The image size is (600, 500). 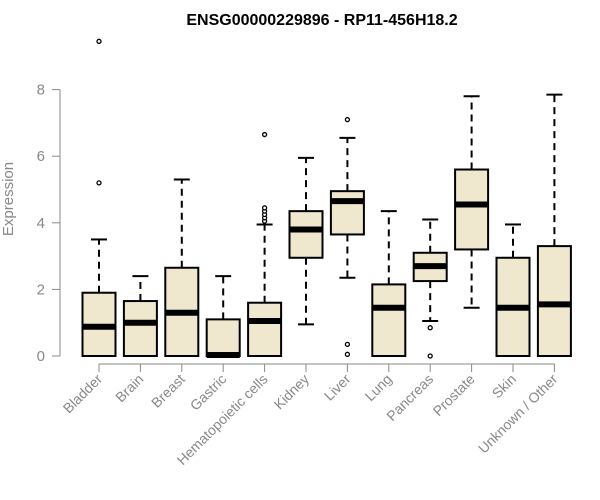 What do you see at coordinates (49, 223) in the screenshot?
I see `y-axis: 0 2 4 6 8` at bounding box center [49, 223].